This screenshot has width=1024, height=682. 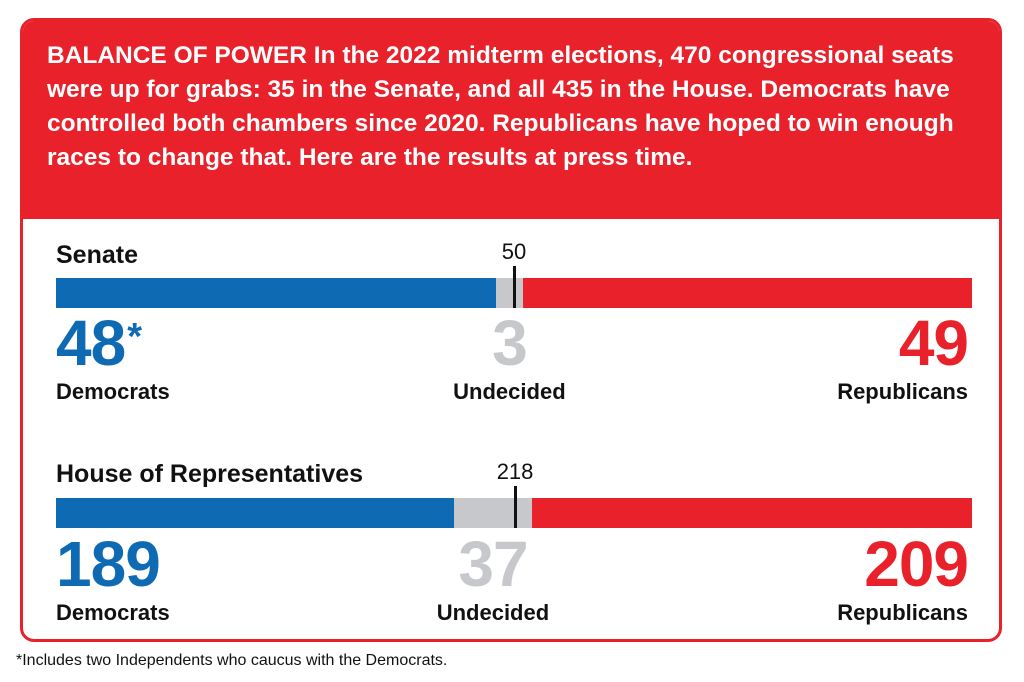 What do you see at coordinates (751, 513) in the screenshot?
I see `house-bar-republicans` at bounding box center [751, 513].